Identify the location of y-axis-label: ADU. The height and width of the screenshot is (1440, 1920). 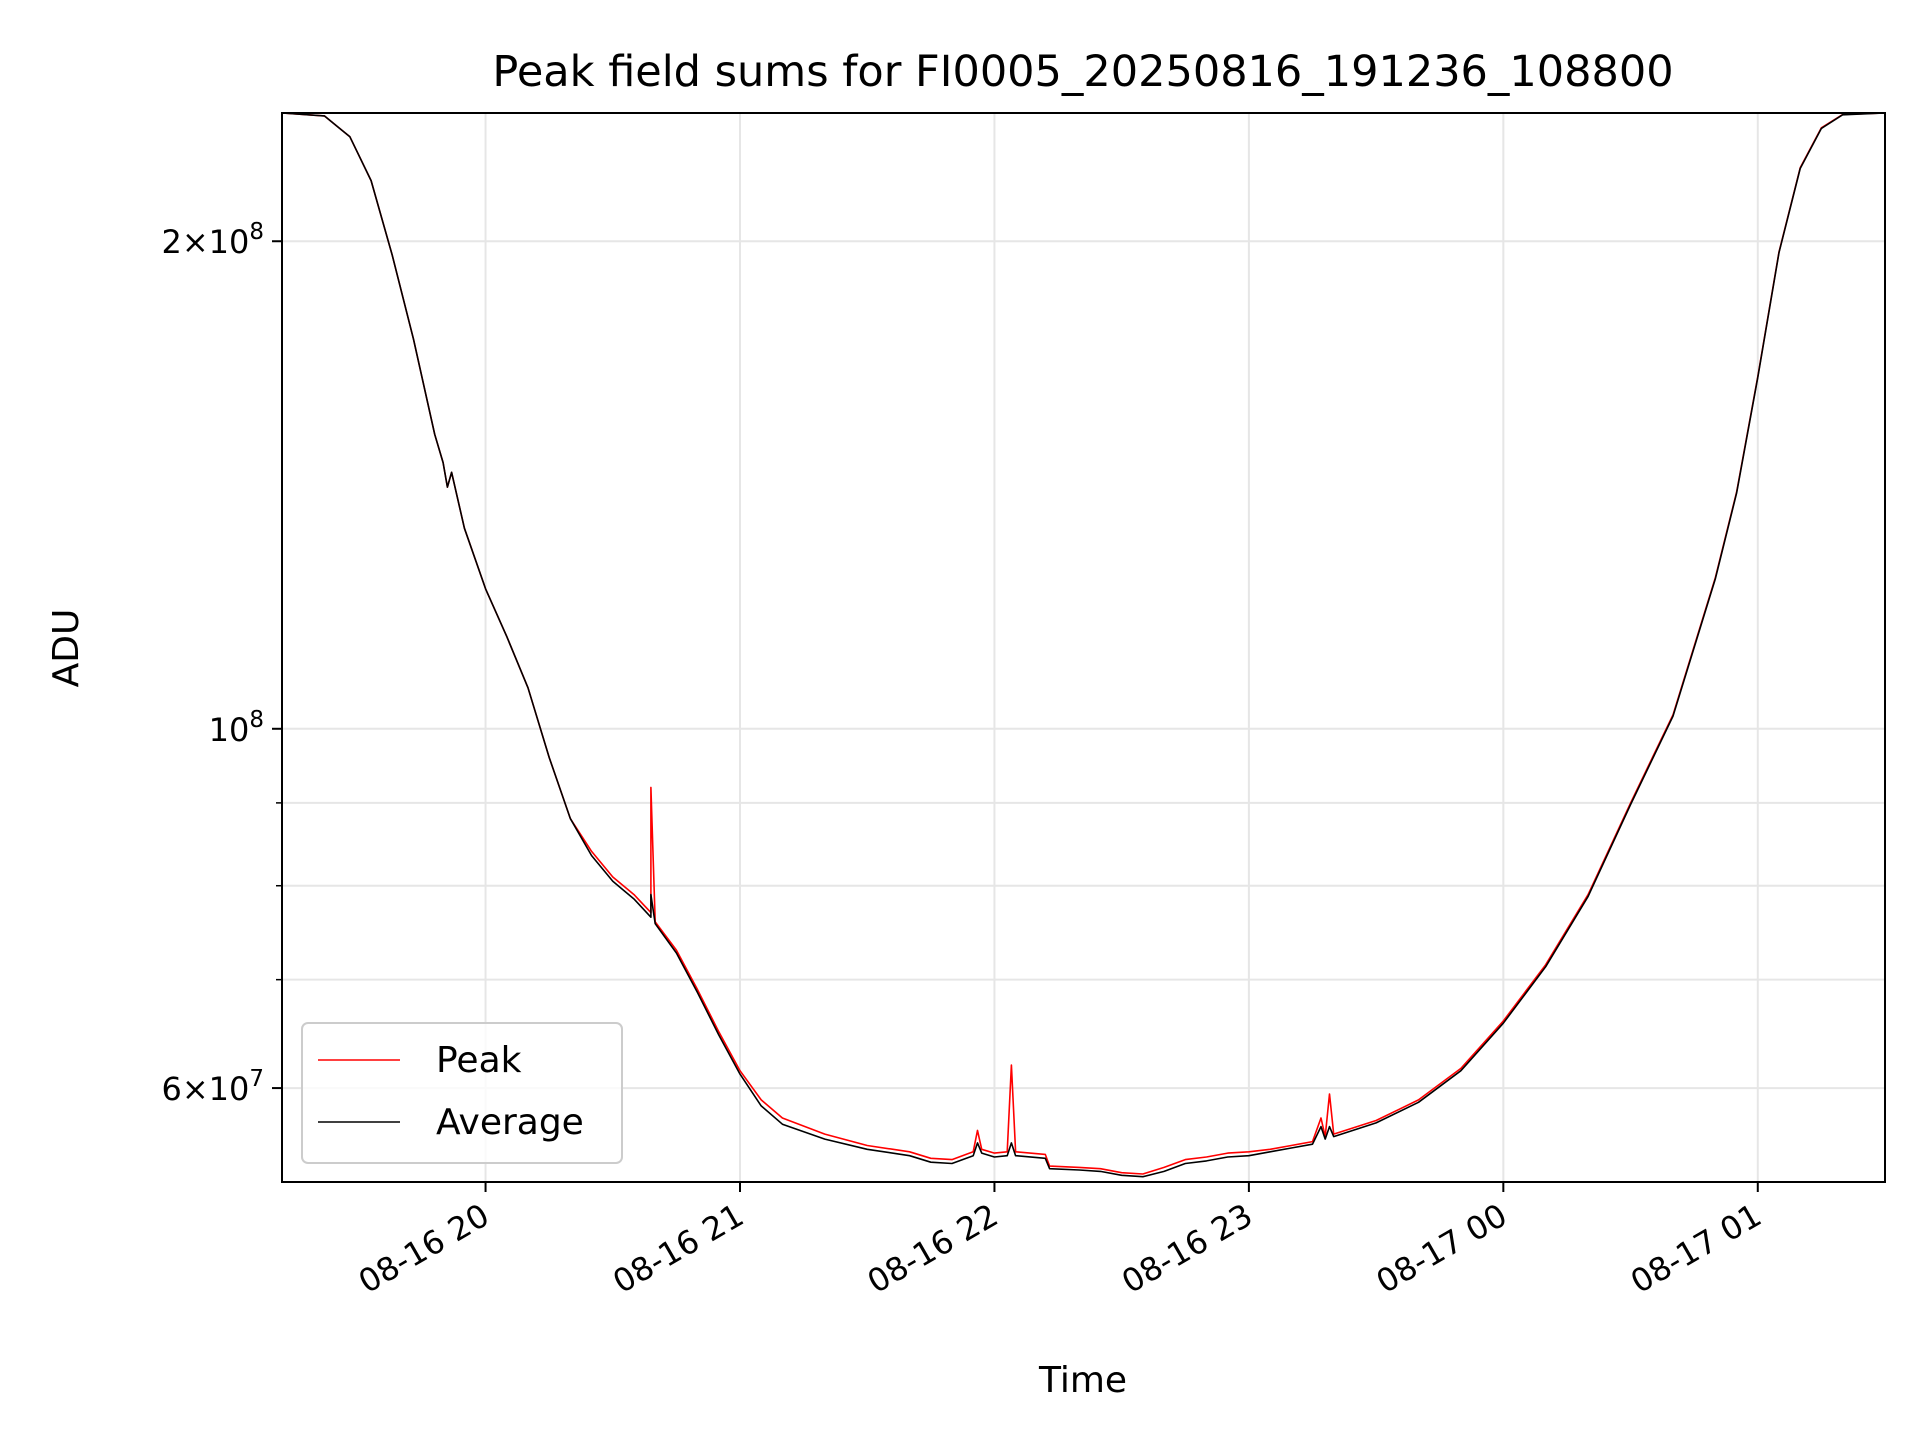
(66, 648).